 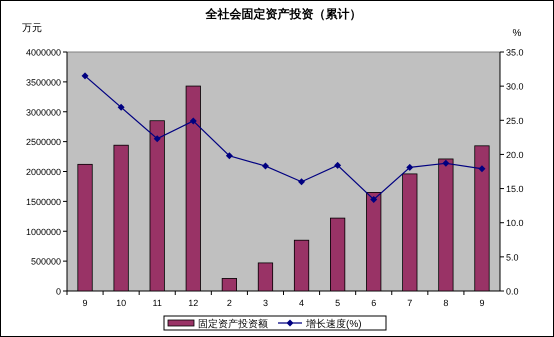 I want to click on y2-tick-label: 35.0, so click(x=515, y=53).